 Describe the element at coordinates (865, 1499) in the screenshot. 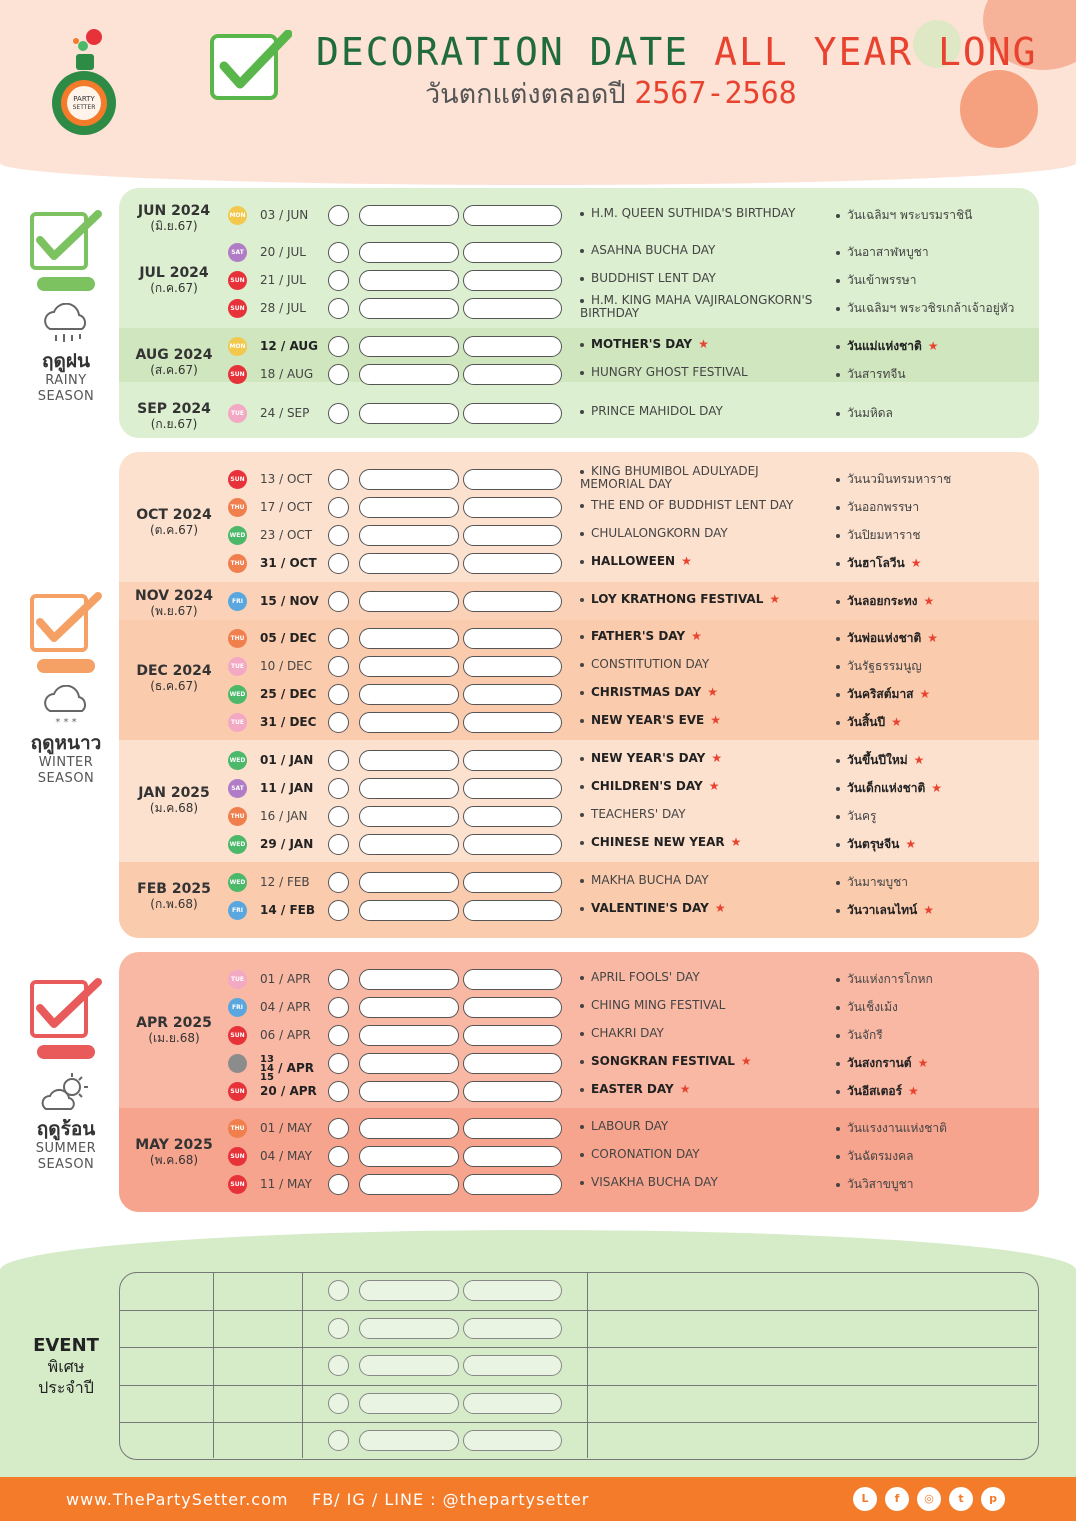

I see `line-icon: L` at that location.